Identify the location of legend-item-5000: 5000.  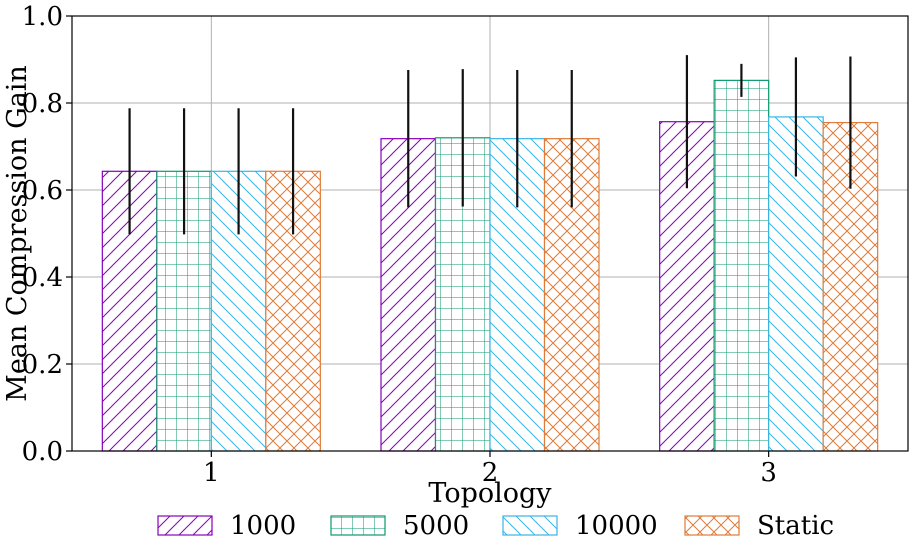
(399, 526).